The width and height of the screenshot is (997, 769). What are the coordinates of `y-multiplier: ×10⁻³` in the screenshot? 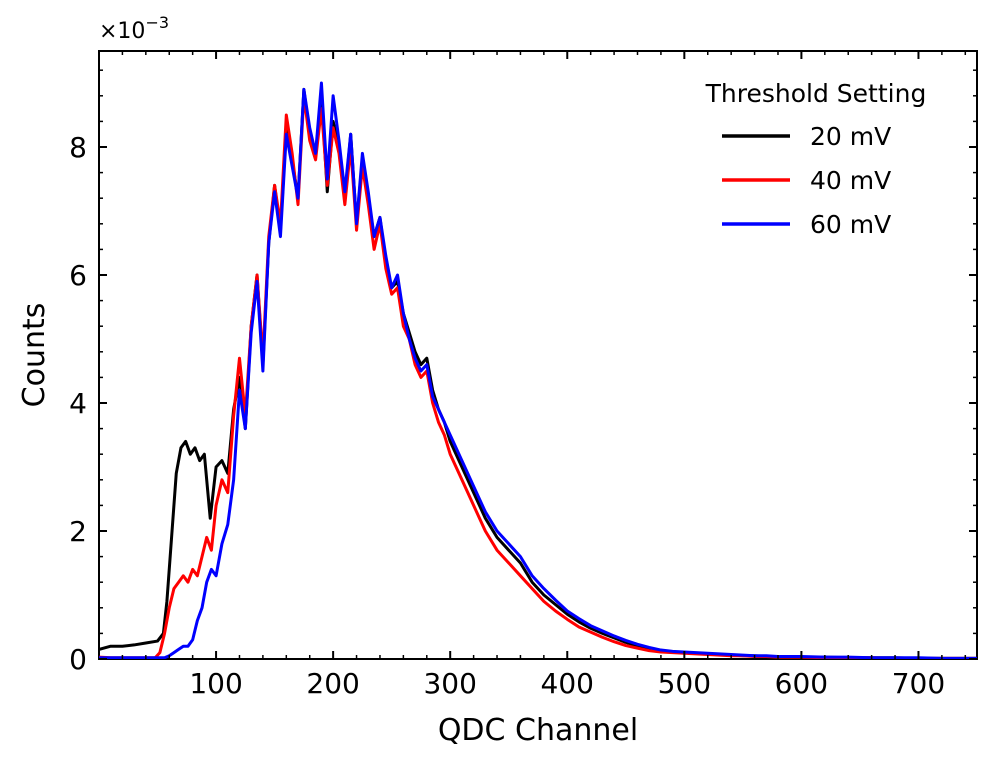 It's located at (134, 28).